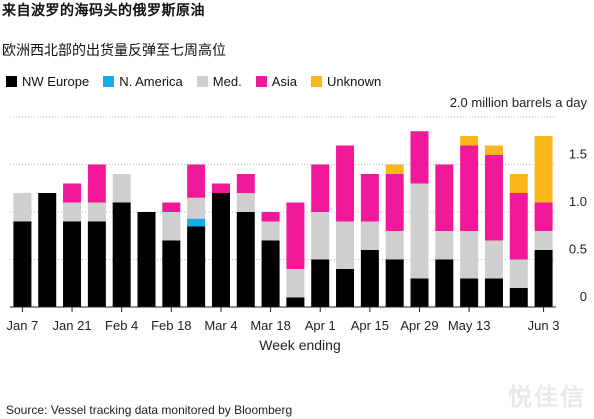 The height and width of the screenshot is (419, 594). What do you see at coordinates (493, 259) in the screenshot?
I see `bar-segment-med--19` at bounding box center [493, 259].